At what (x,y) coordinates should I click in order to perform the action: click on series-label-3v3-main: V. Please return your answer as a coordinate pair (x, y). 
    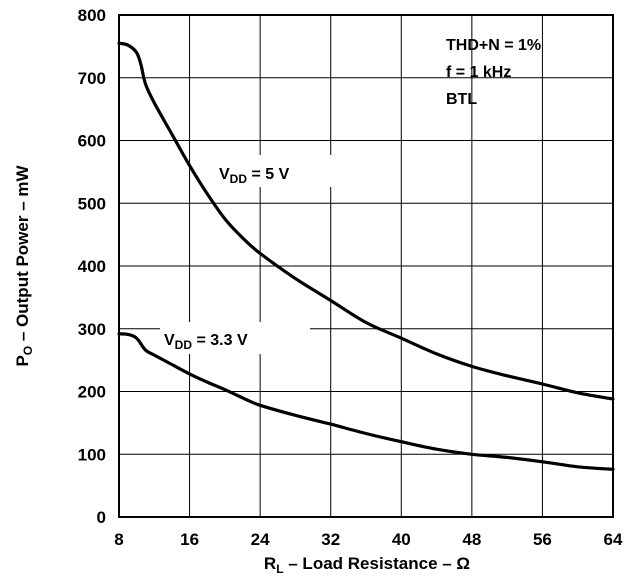
    Looking at the image, I should click on (169, 340).